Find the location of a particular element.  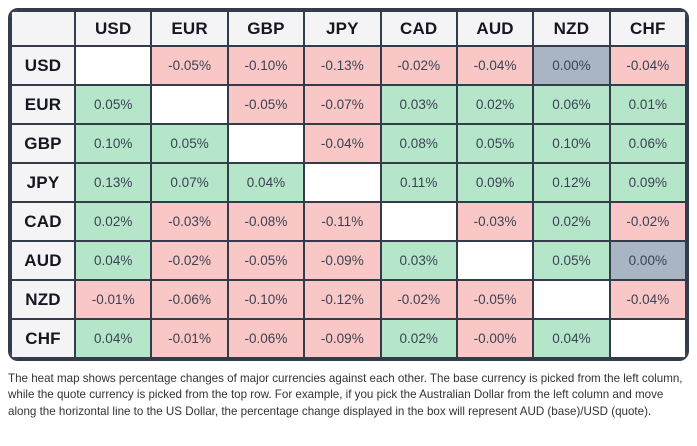

cell-usd-aud: -0.04% is located at coordinates (495, 65).